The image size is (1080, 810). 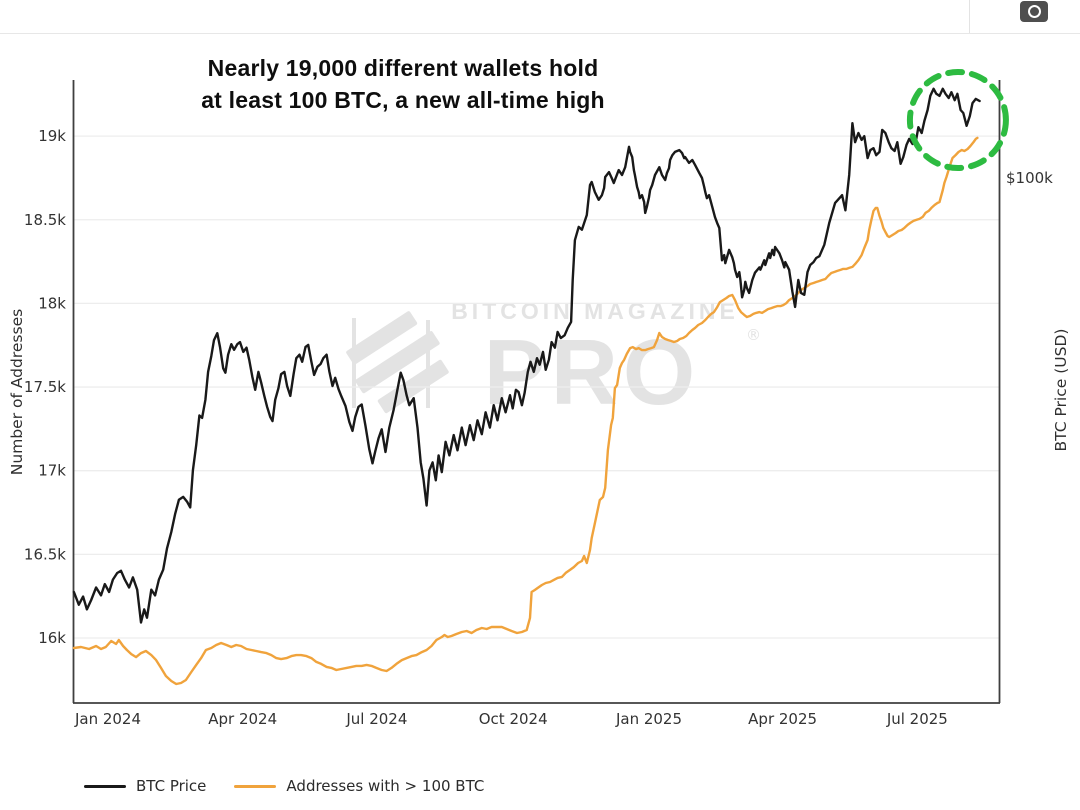 I want to click on watermark-candle-wick, so click(x=428, y=364).